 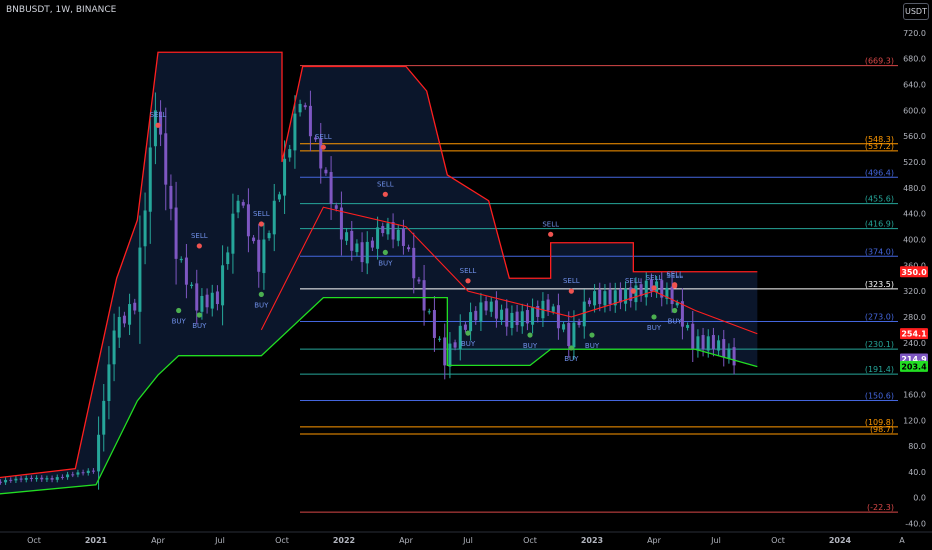 I want to click on level-label: (416.9), so click(x=879, y=224).